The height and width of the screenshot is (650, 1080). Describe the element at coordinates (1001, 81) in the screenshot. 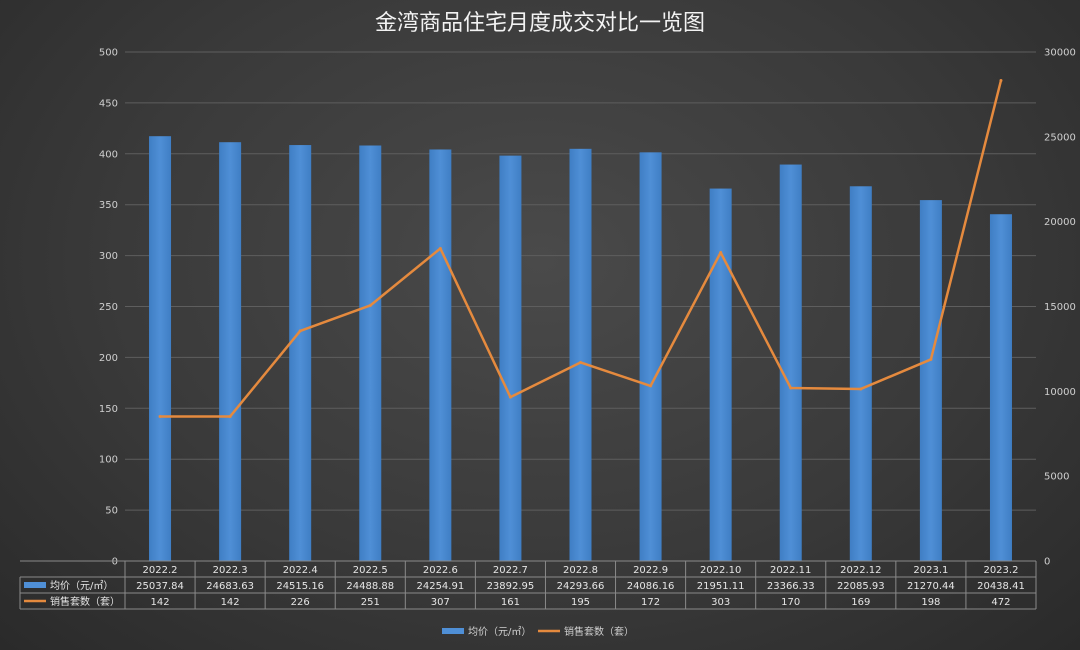

I see `line-point-2023.2` at that location.